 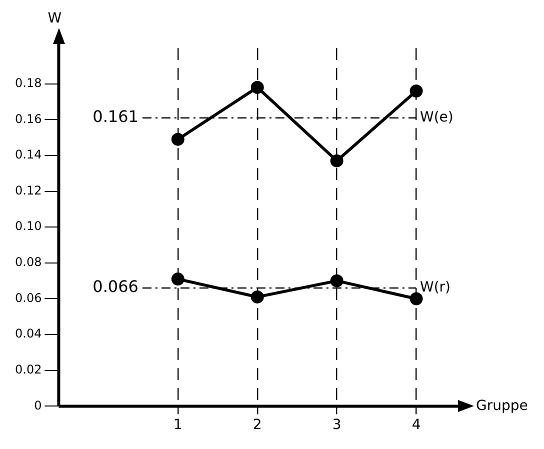 What do you see at coordinates (177, 425) in the screenshot?
I see `x-tick-label: 1` at bounding box center [177, 425].